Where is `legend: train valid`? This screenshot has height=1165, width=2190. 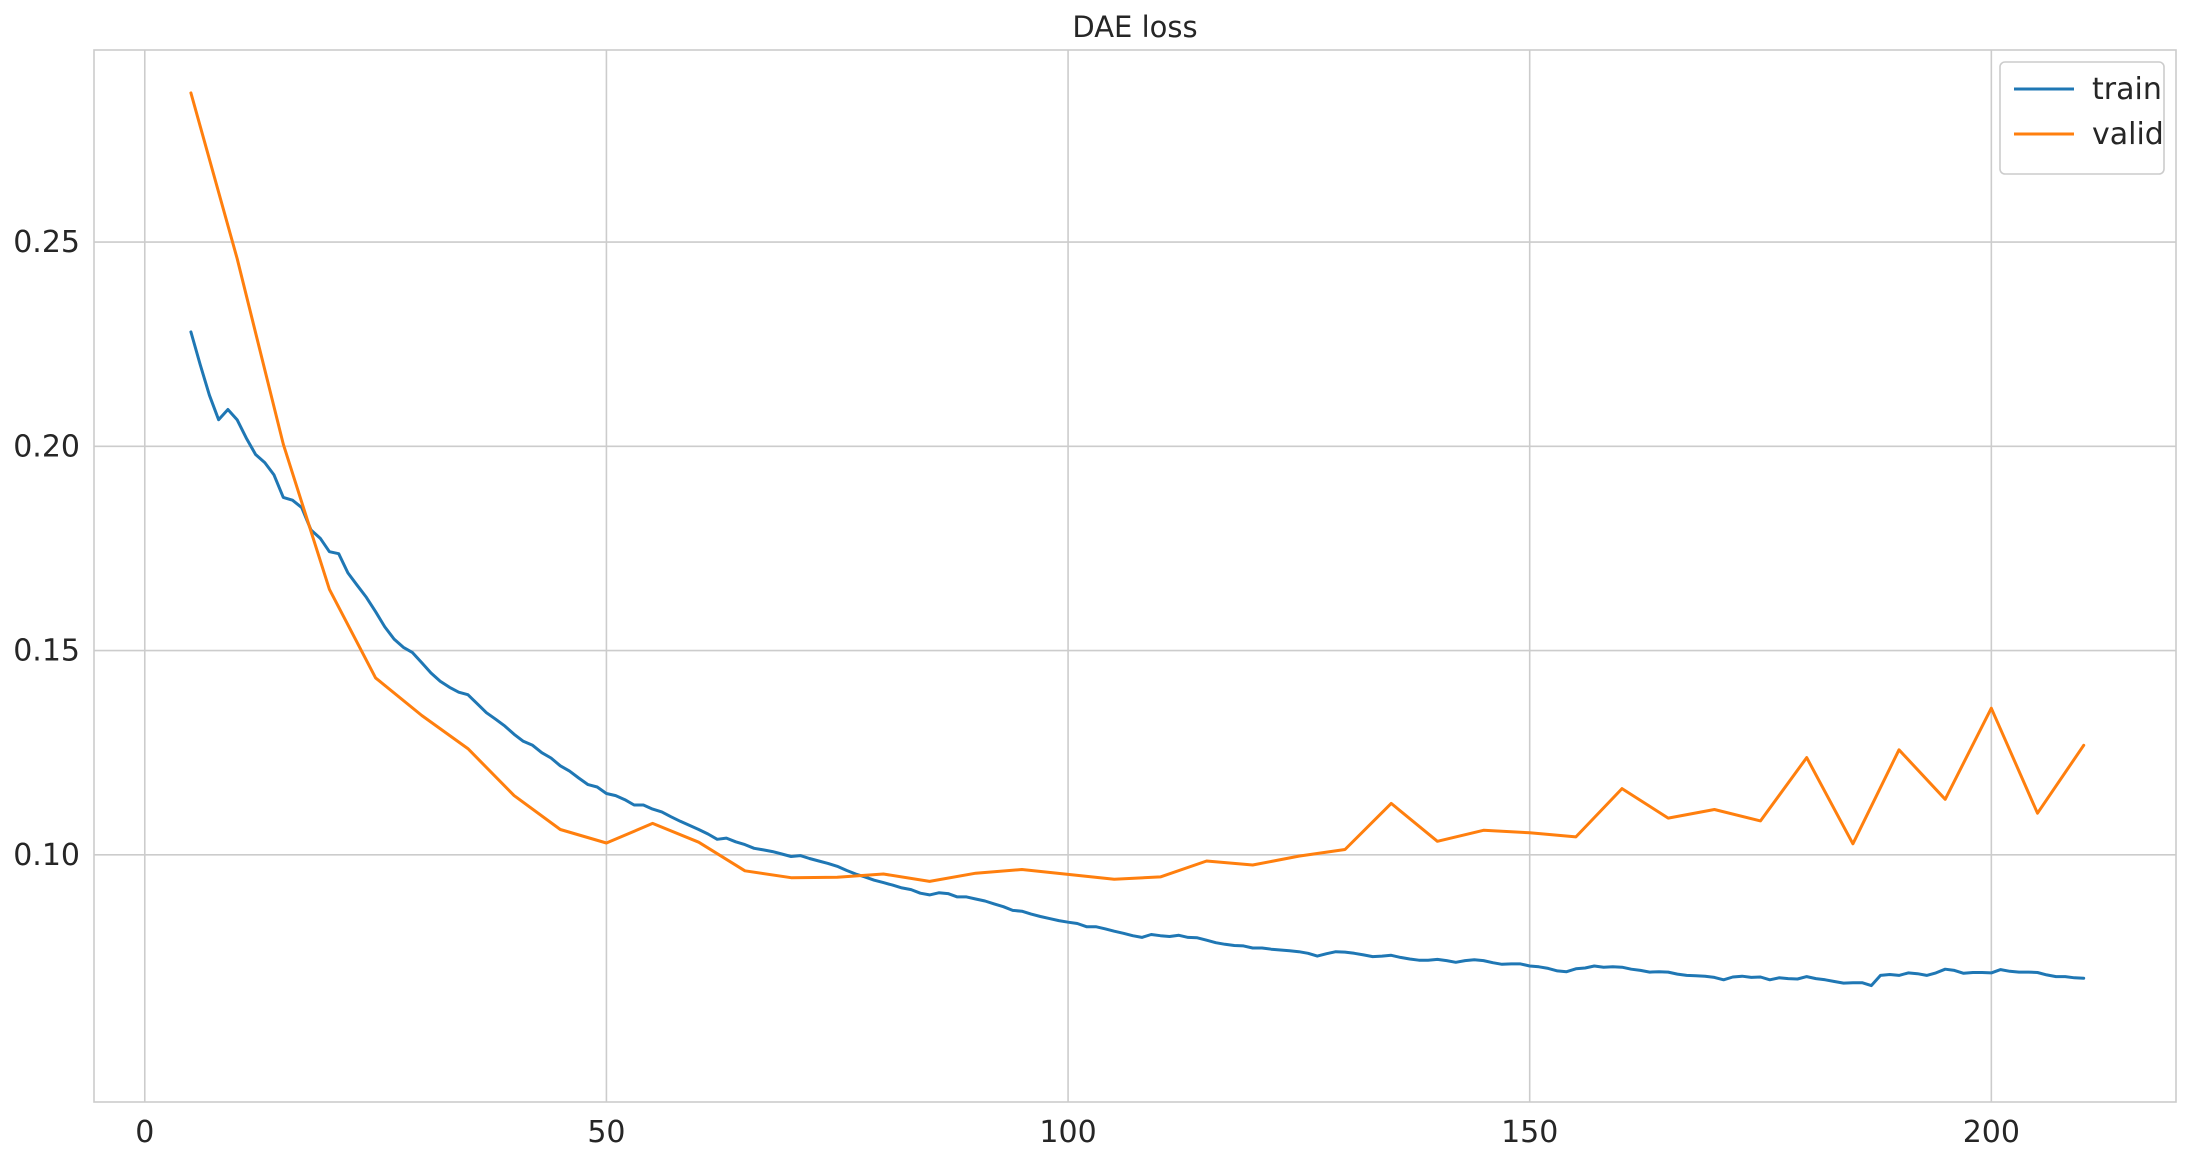
legend: train valid is located at coordinates (2082, 118).